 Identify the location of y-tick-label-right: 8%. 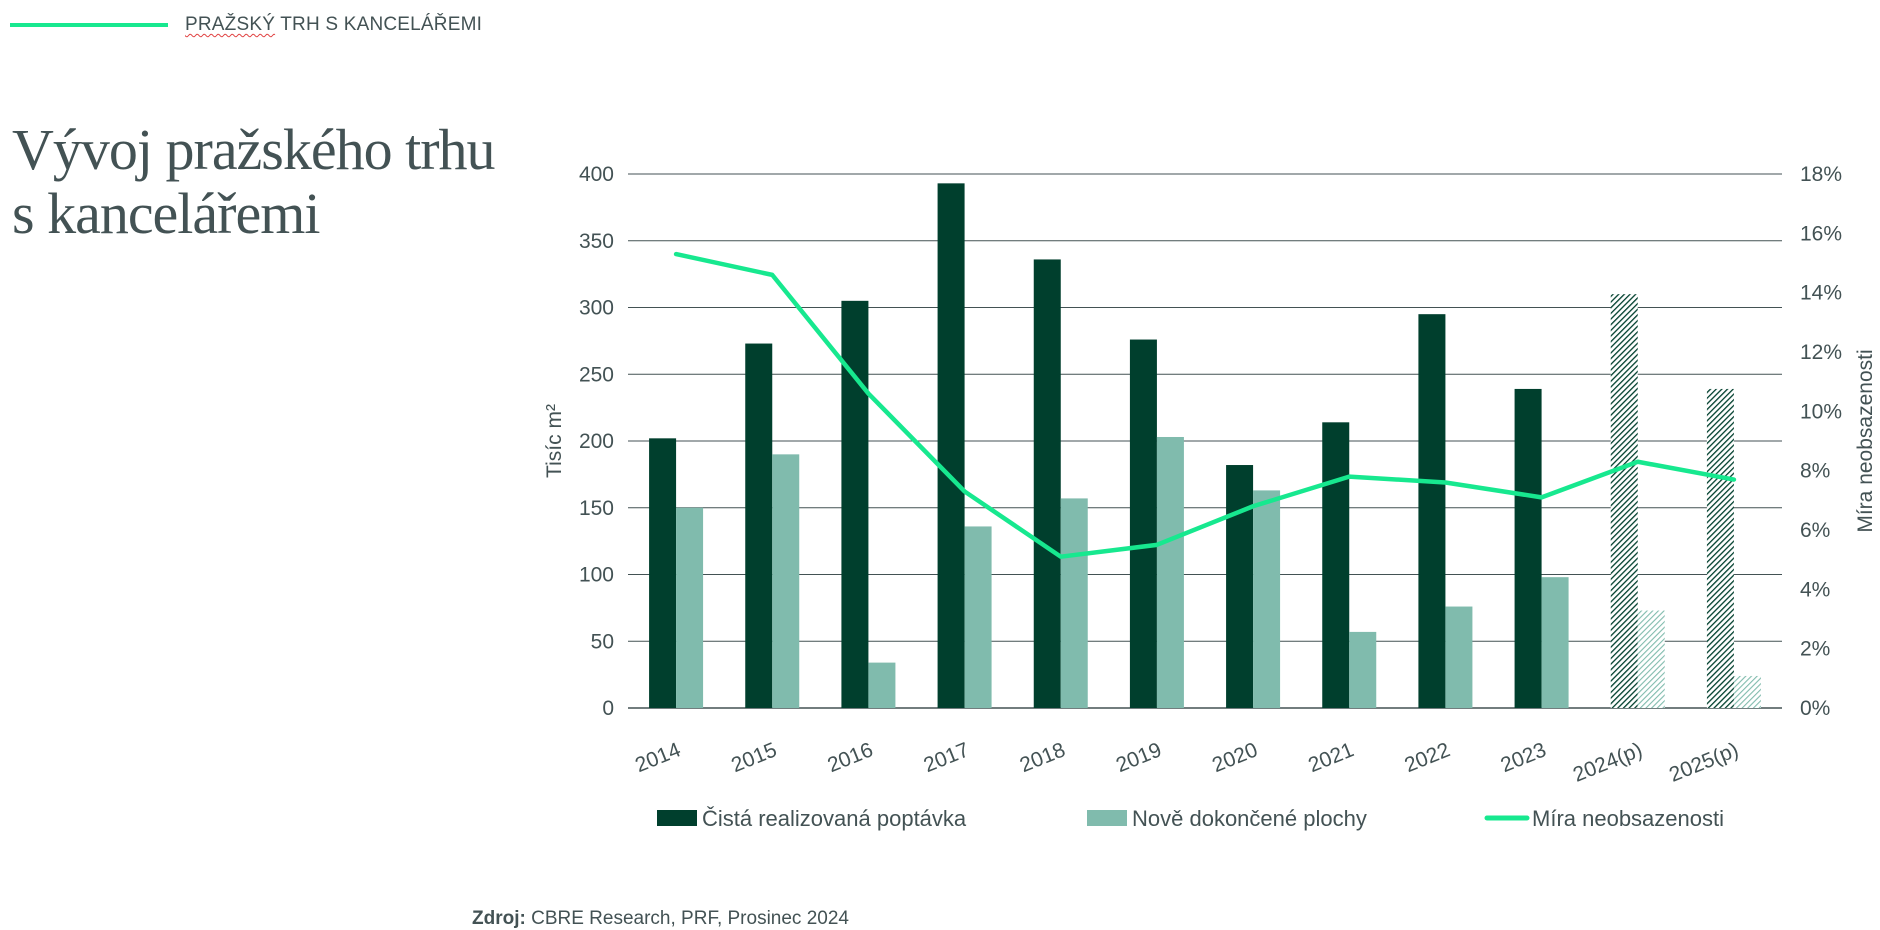
(1815, 471).